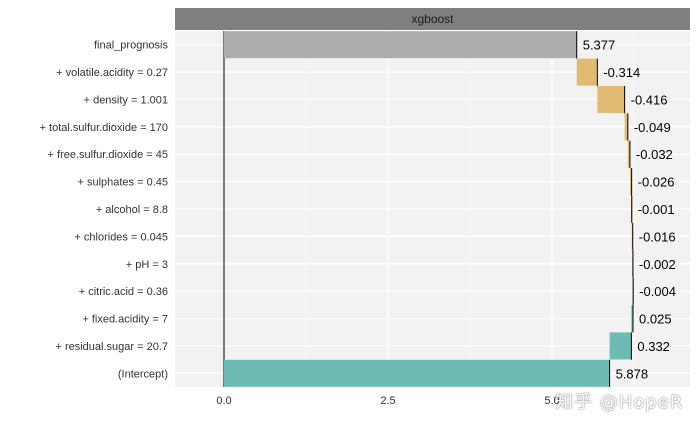 This screenshot has height=437, width=700. Describe the element at coordinates (122, 183) in the screenshot. I see `category-label: + sulphates = 0.45` at that location.